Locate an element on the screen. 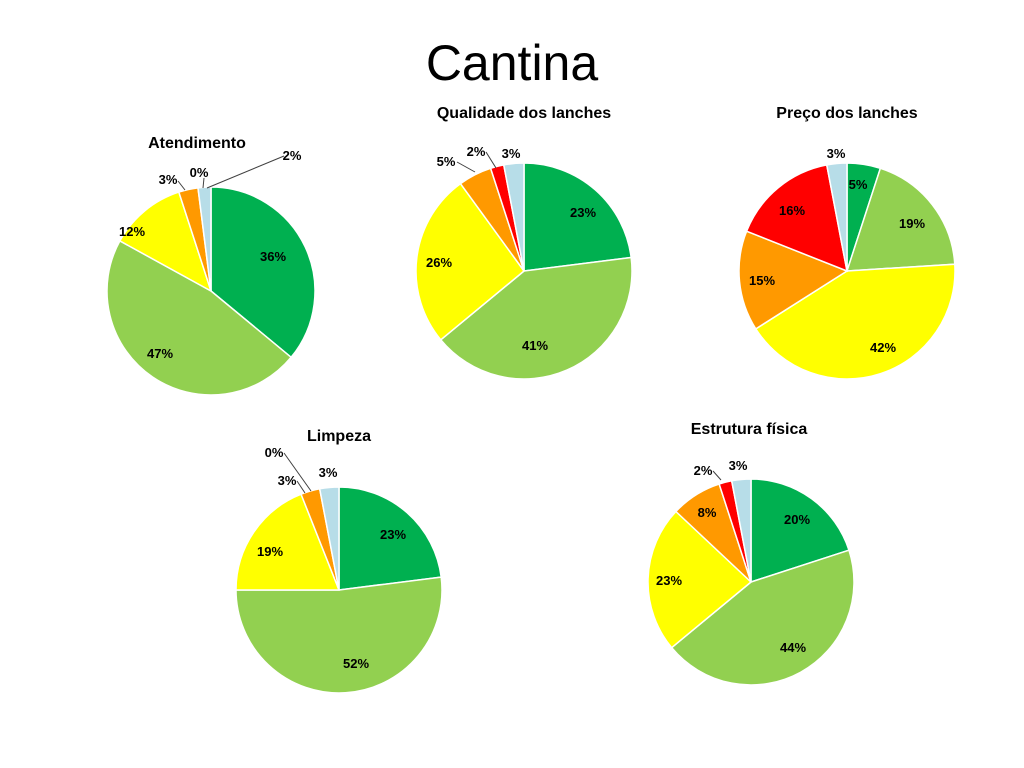 This screenshot has height=768, width=1024. pie-chart-qualidade: Qualidade dos lanches 23% 41% 26% 5% 2% 3% is located at coordinates (524, 242).